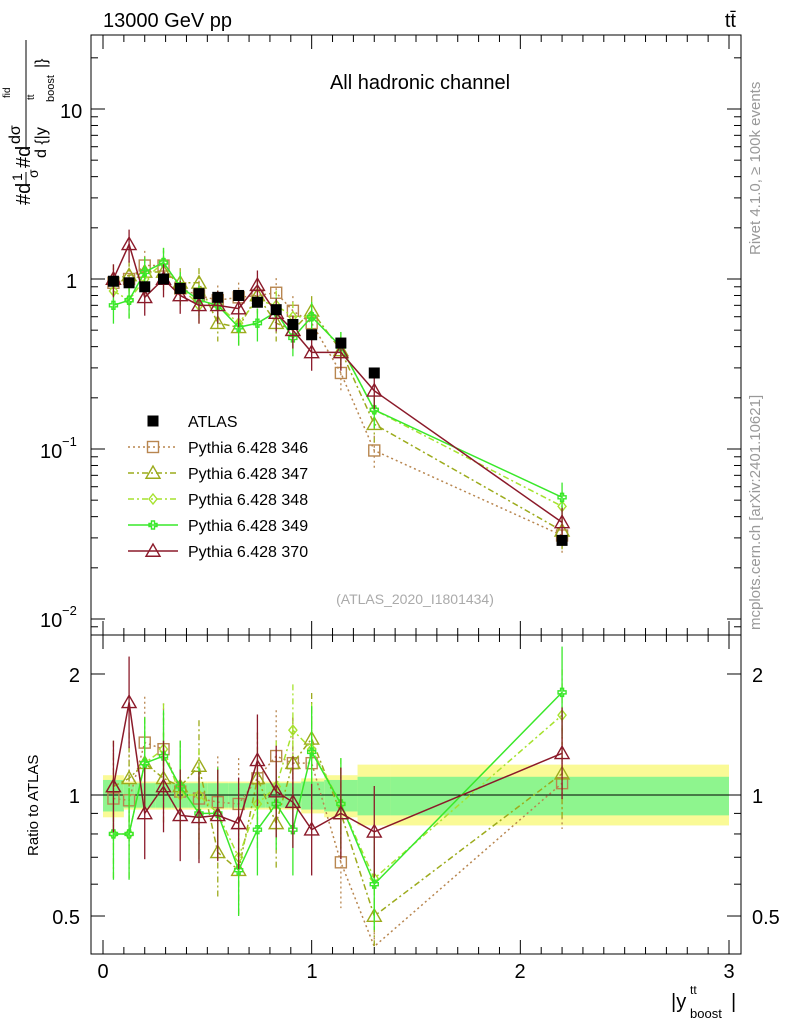 Image resolution: width=786 pixels, height=1024 pixels. Describe the element at coordinates (33, 173) in the screenshot. I see `ylabel-part: σ` at that location.